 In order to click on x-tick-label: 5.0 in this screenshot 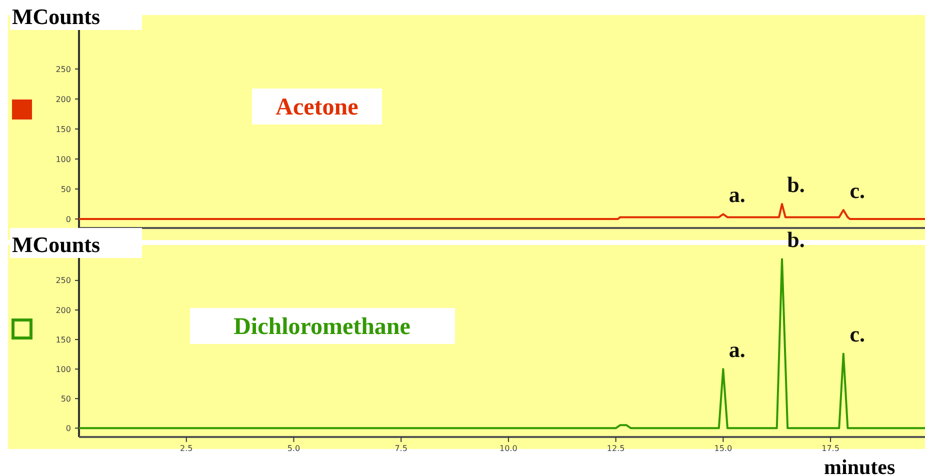, I will do `click(293, 448)`.